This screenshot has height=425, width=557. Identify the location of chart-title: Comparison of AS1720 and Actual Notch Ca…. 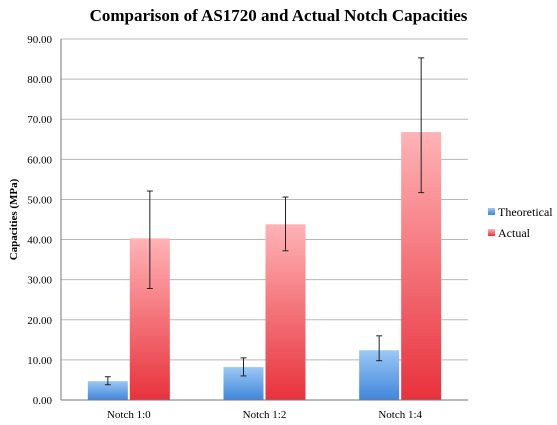
(278, 15).